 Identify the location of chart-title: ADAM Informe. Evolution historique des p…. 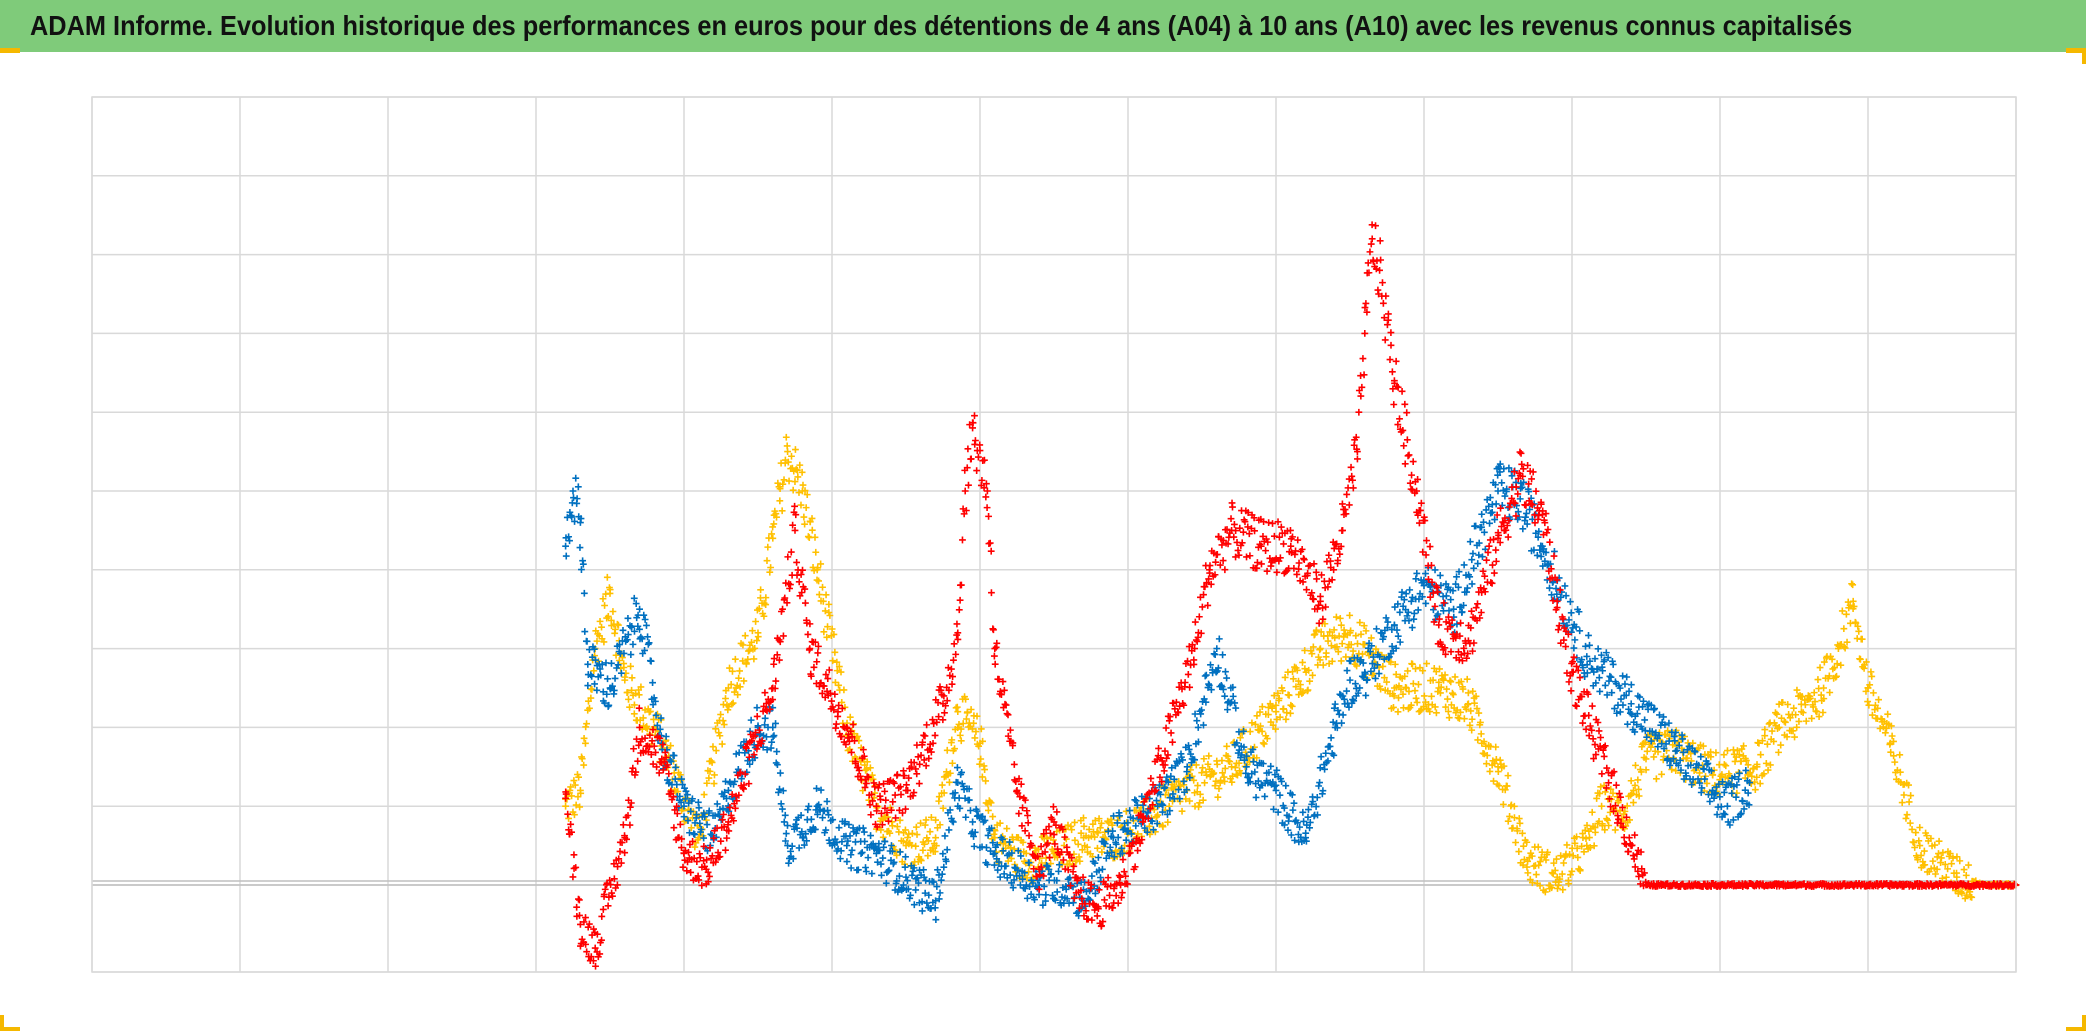
(941, 25).